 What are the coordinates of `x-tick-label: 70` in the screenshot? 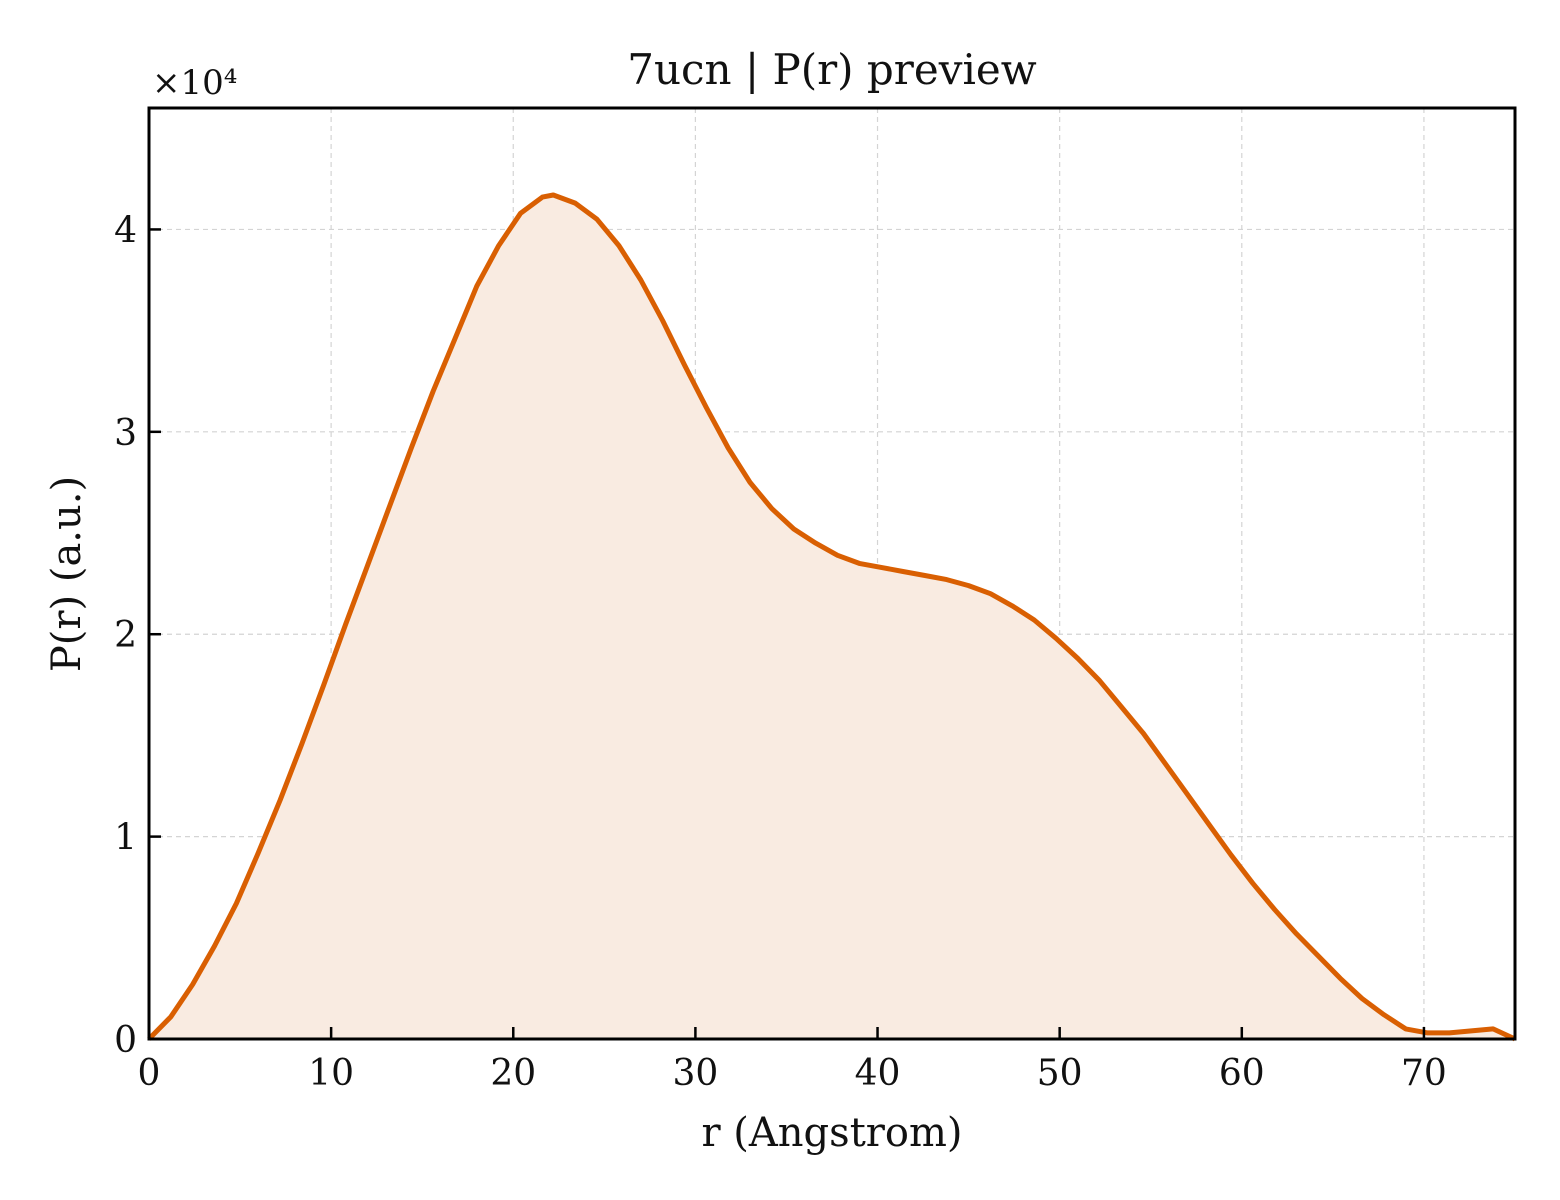 It's located at (1424, 1073).